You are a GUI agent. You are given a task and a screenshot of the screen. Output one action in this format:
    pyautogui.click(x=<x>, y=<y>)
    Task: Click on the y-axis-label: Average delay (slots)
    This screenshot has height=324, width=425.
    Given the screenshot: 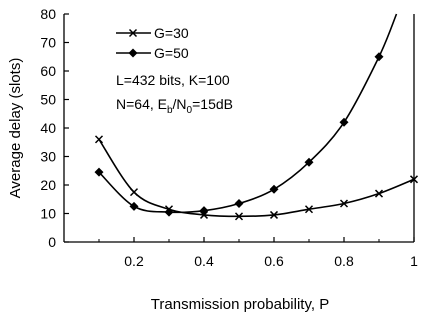 What is the action you would take?
    pyautogui.click(x=15, y=128)
    